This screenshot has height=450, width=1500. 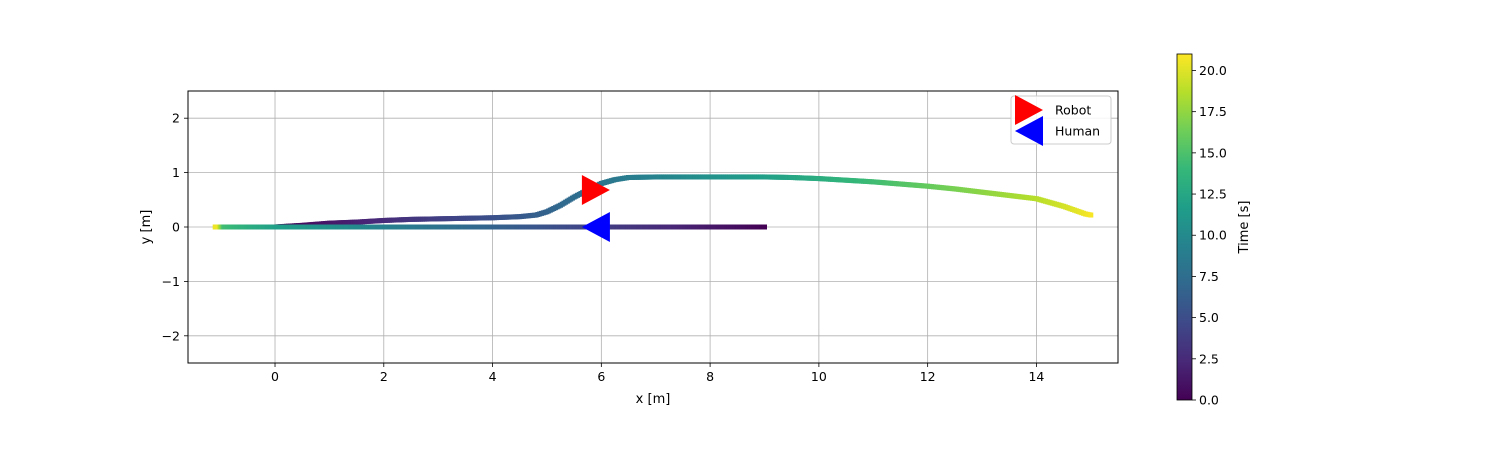 What do you see at coordinates (595, 208) in the screenshot?
I see `position-markers` at bounding box center [595, 208].